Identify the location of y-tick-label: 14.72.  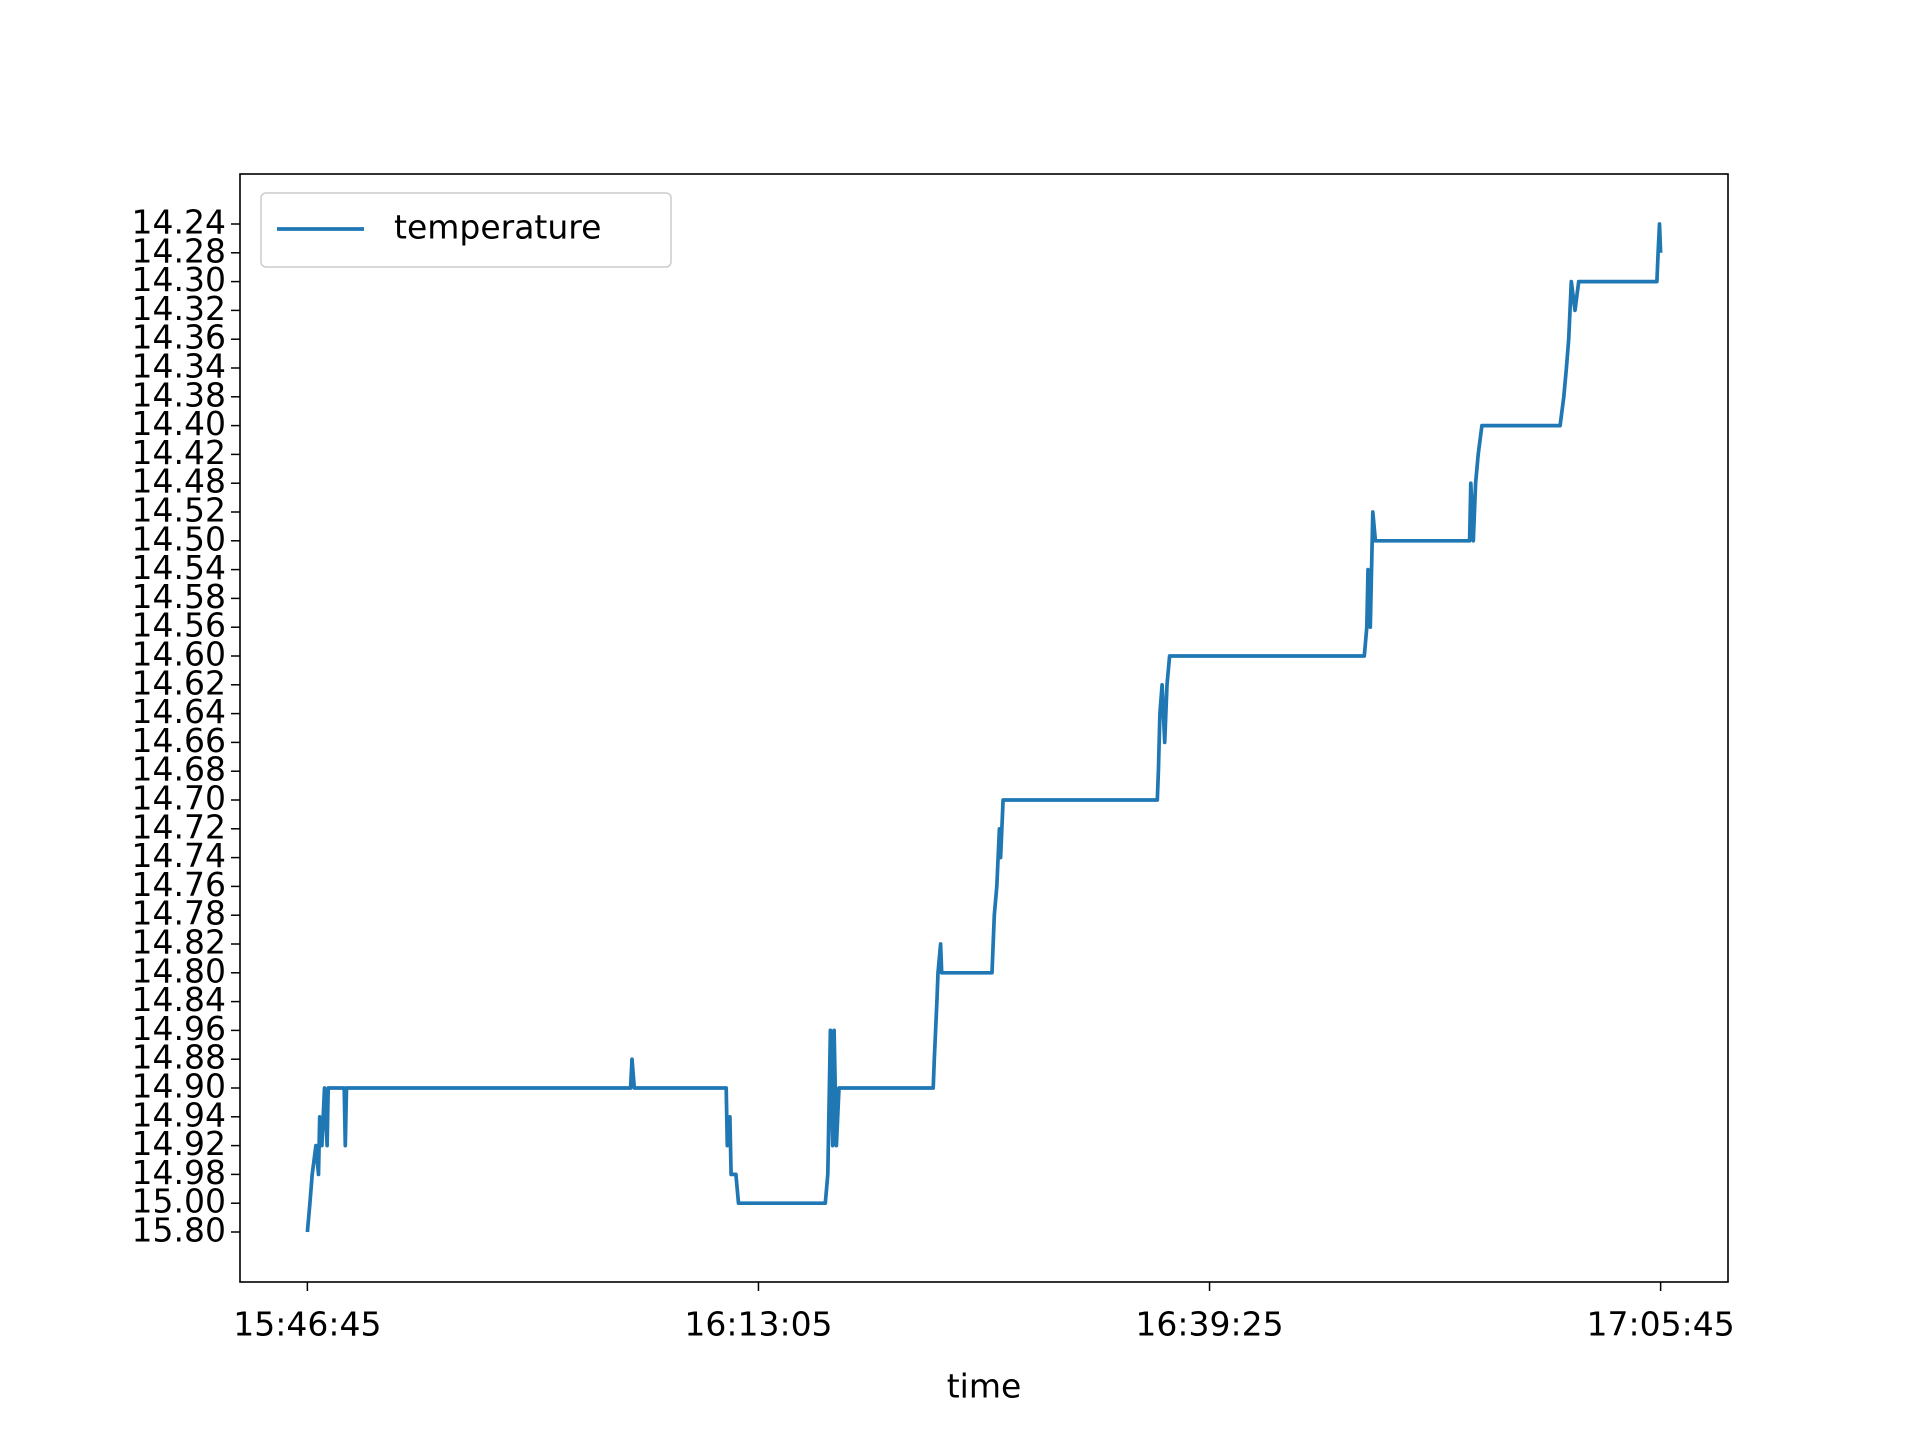
(179, 826).